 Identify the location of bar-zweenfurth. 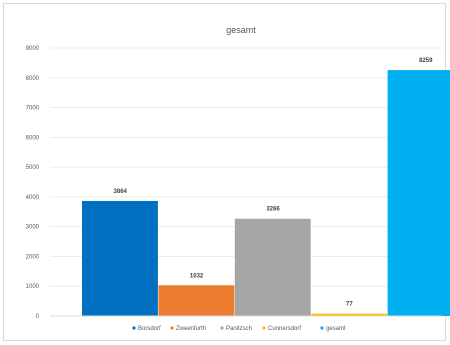
(196, 300).